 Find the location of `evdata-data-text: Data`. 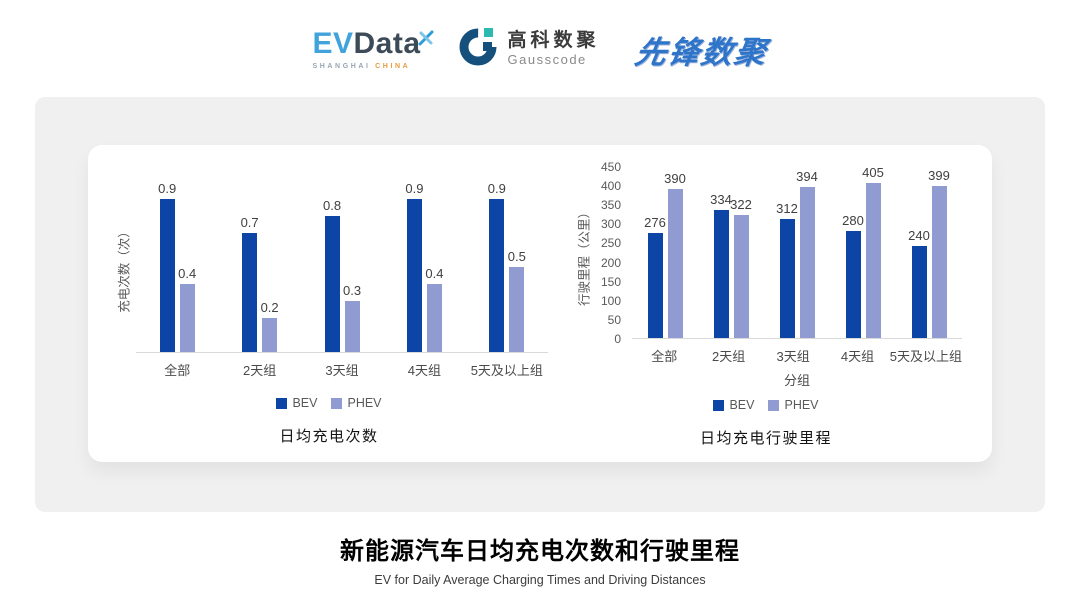

evdata-data-text: Data is located at coordinates (387, 43).